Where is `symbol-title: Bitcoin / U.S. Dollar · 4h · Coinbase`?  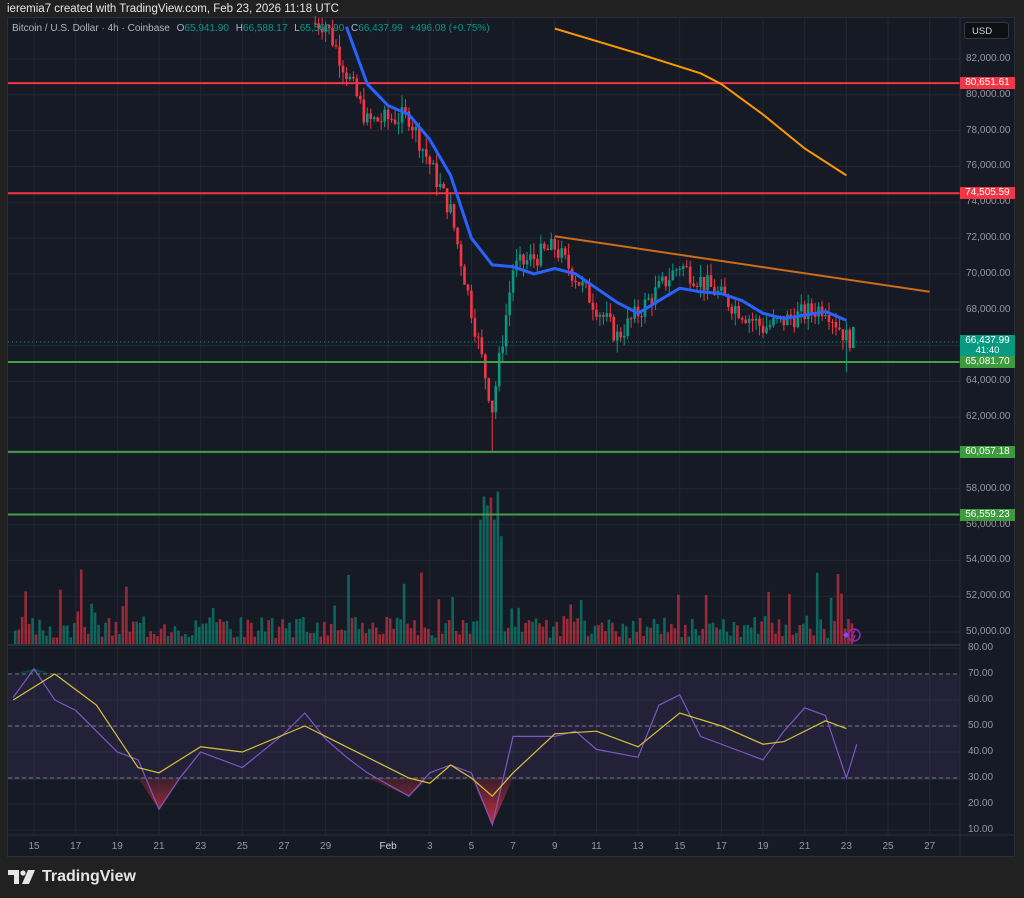 symbol-title: Bitcoin / U.S. Dollar · 4h · Coinbase is located at coordinates (91, 28).